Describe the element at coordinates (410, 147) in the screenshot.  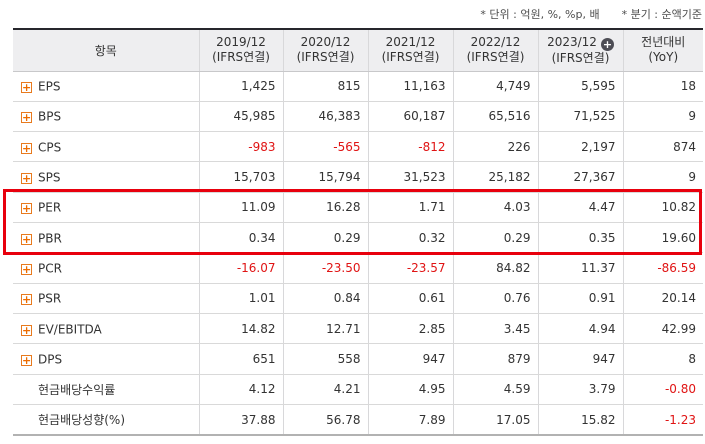
I see `value-cell: -812` at that location.